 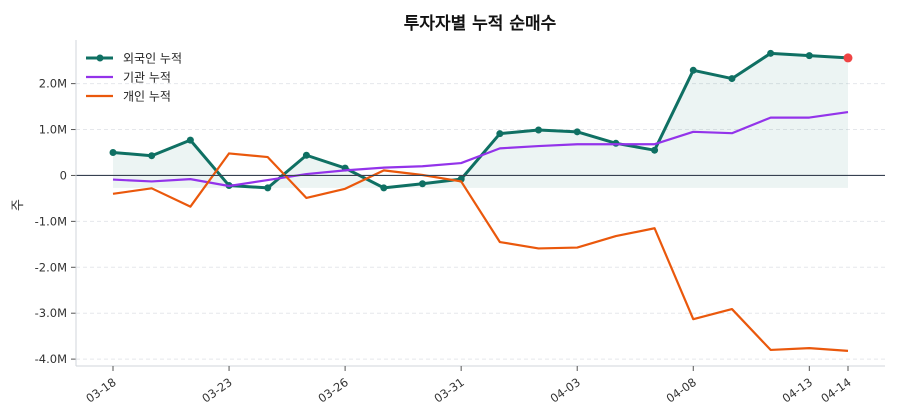 I want to click on x-tick-label: 03-26, so click(x=332, y=390).